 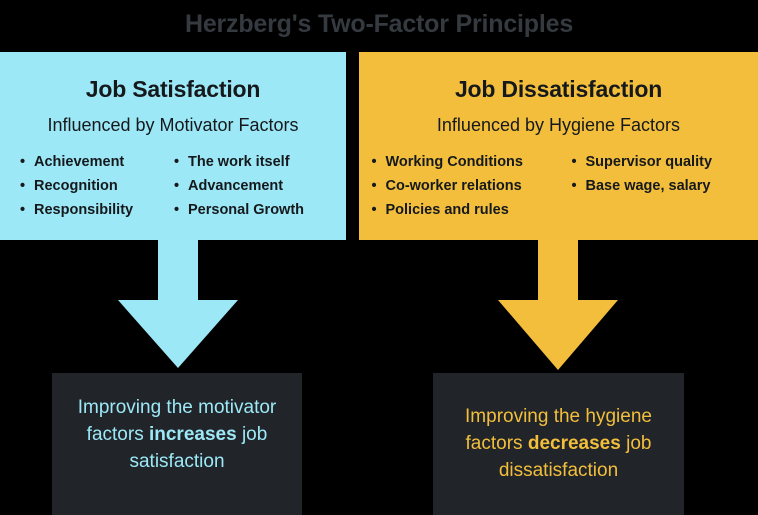 I want to click on down-arrow-icon-satisfaction, so click(x=178, y=304).